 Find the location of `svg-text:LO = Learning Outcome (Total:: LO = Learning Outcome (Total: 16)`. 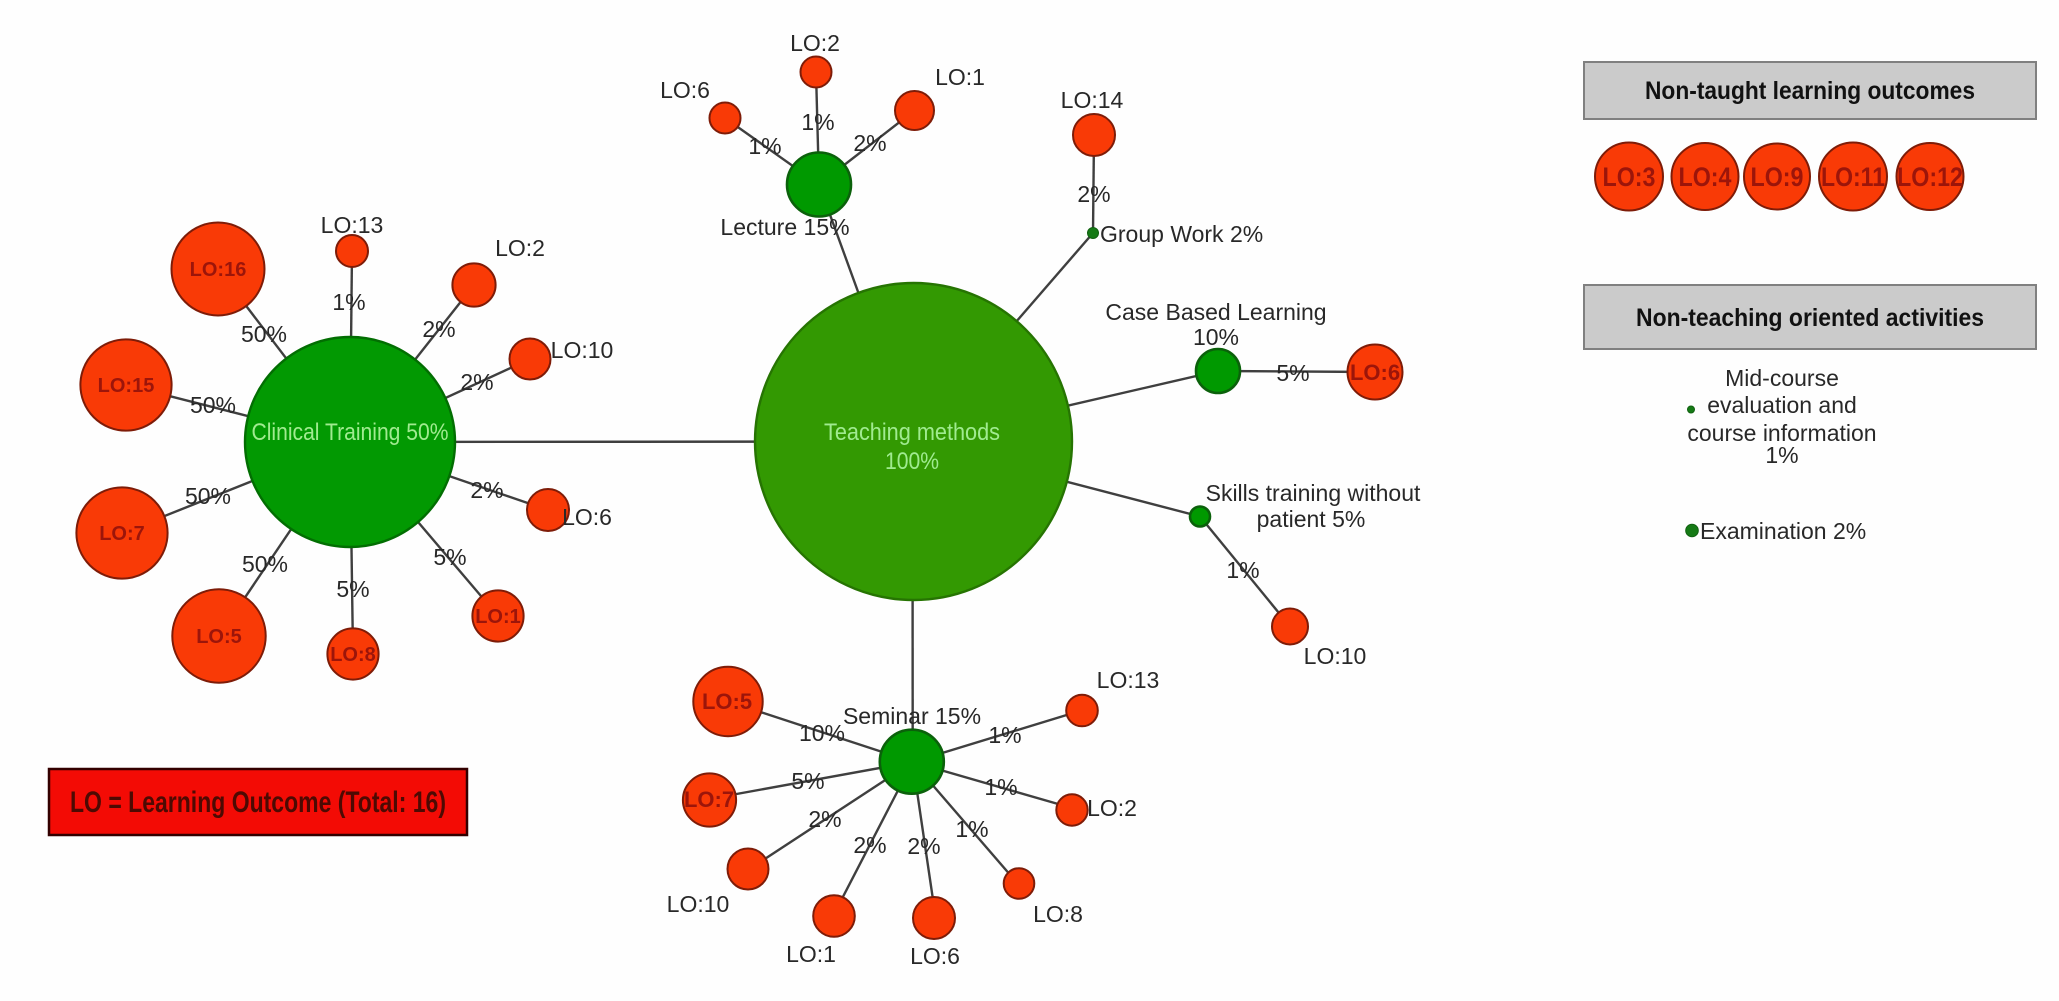

svg-text:LO = Learning Outcome (Total:: LO = Learning Outcome (Total: 16) is located at coordinates (258, 802).